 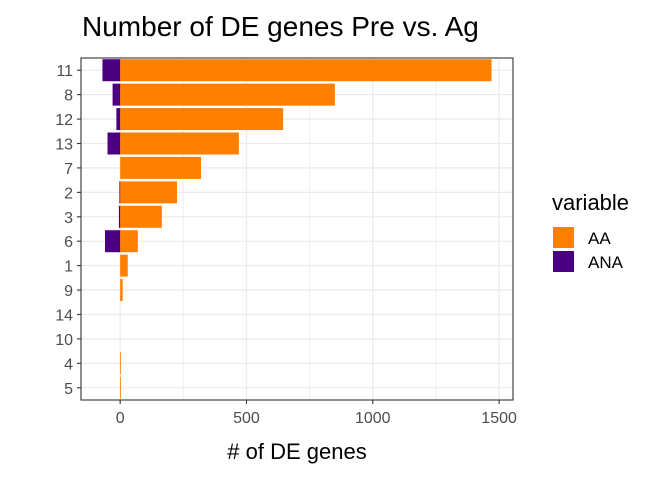 What do you see at coordinates (68, 96) in the screenshot?
I see `y-tick-label: 8` at bounding box center [68, 96].